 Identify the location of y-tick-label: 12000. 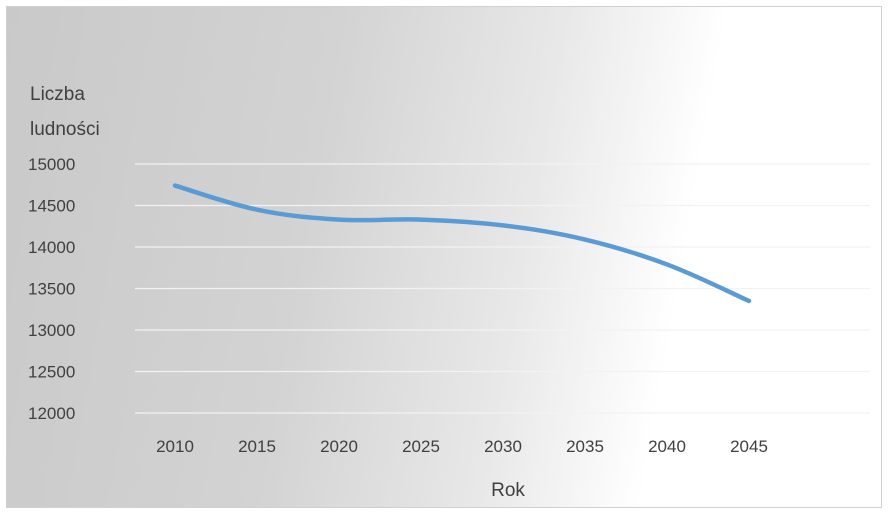
(51, 413).